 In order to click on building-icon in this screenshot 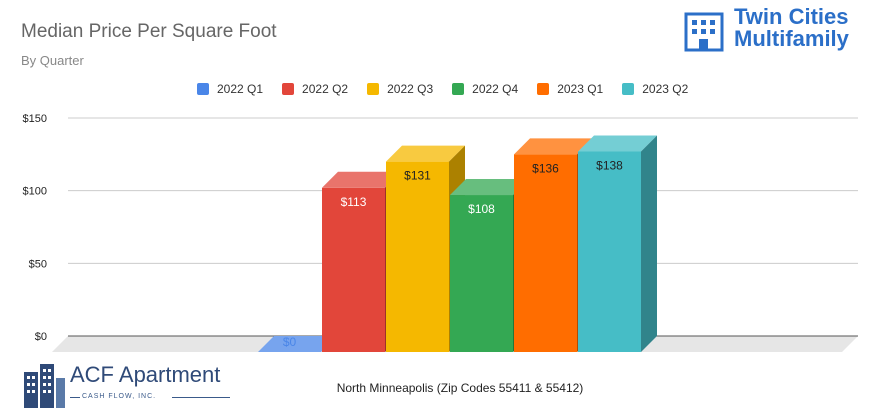, I will do `click(704, 32)`.